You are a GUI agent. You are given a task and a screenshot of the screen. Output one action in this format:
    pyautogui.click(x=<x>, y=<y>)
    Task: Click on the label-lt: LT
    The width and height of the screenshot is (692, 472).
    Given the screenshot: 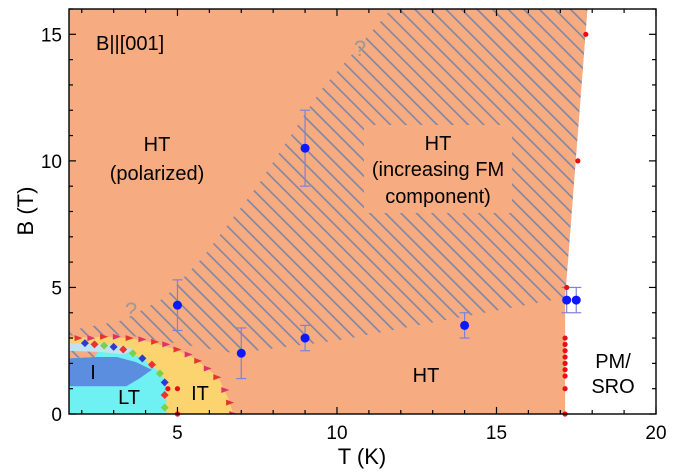 What is the action you would take?
    pyautogui.click(x=129, y=398)
    